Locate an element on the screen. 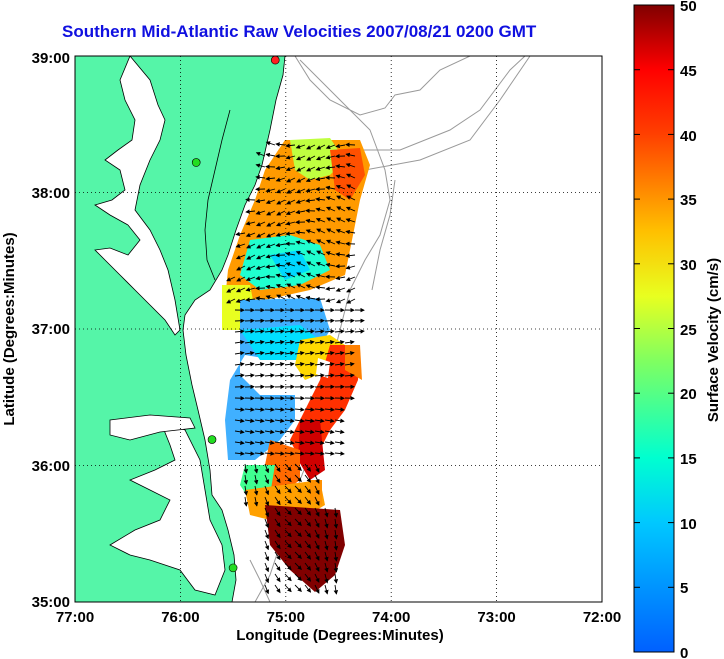 The width and height of the screenshot is (724, 659). delmarva-shore is located at coordinates (217, 195).